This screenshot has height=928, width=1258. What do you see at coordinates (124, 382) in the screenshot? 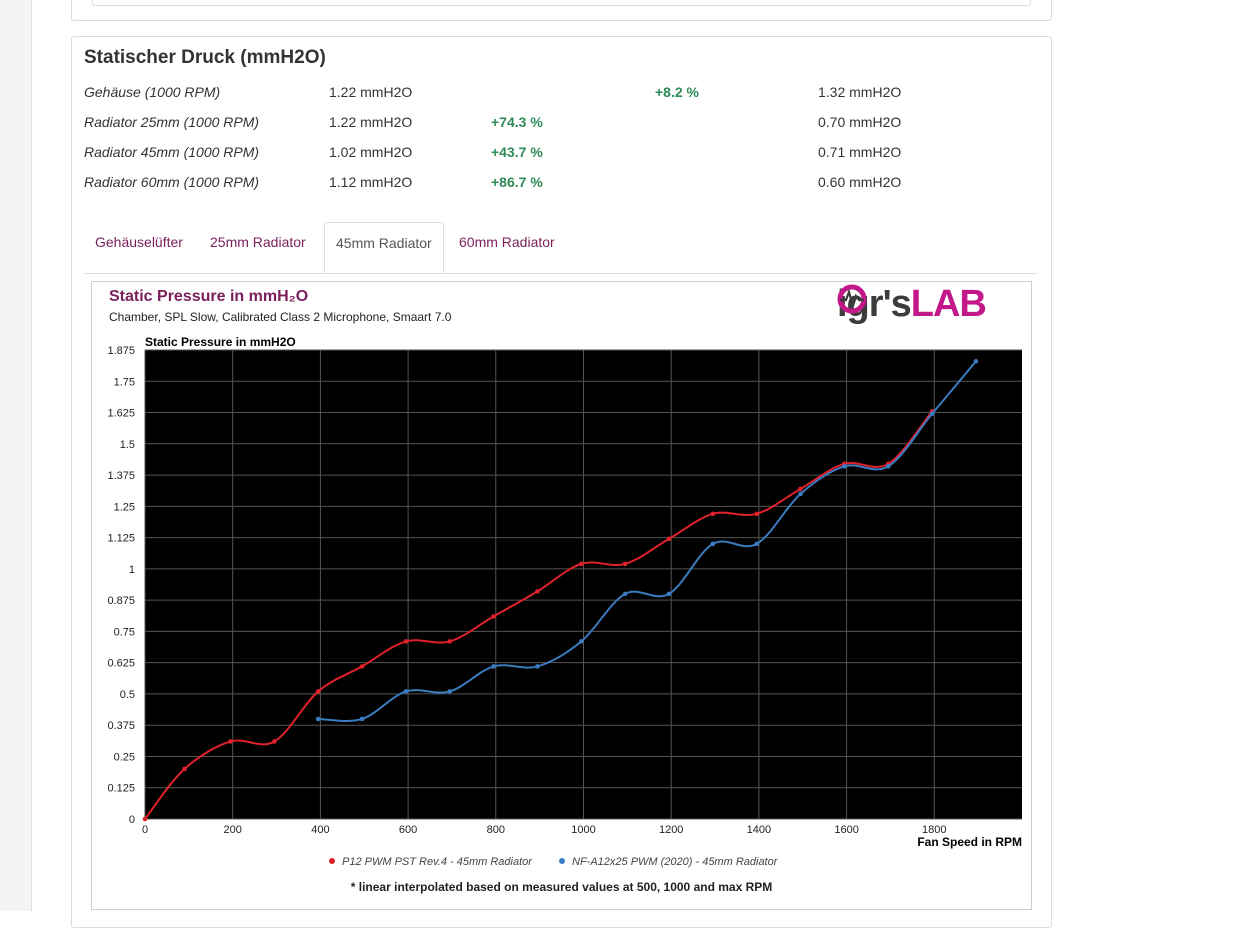
I see `y-tick-label: 1.75` at bounding box center [124, 382].